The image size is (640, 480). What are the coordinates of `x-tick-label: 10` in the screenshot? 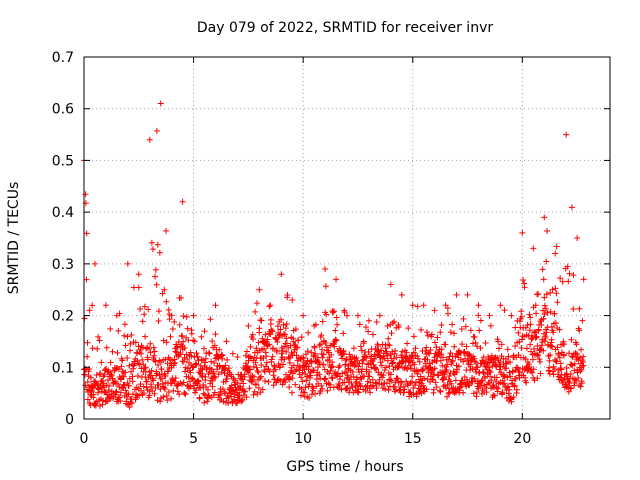 It's located at (303, 439).